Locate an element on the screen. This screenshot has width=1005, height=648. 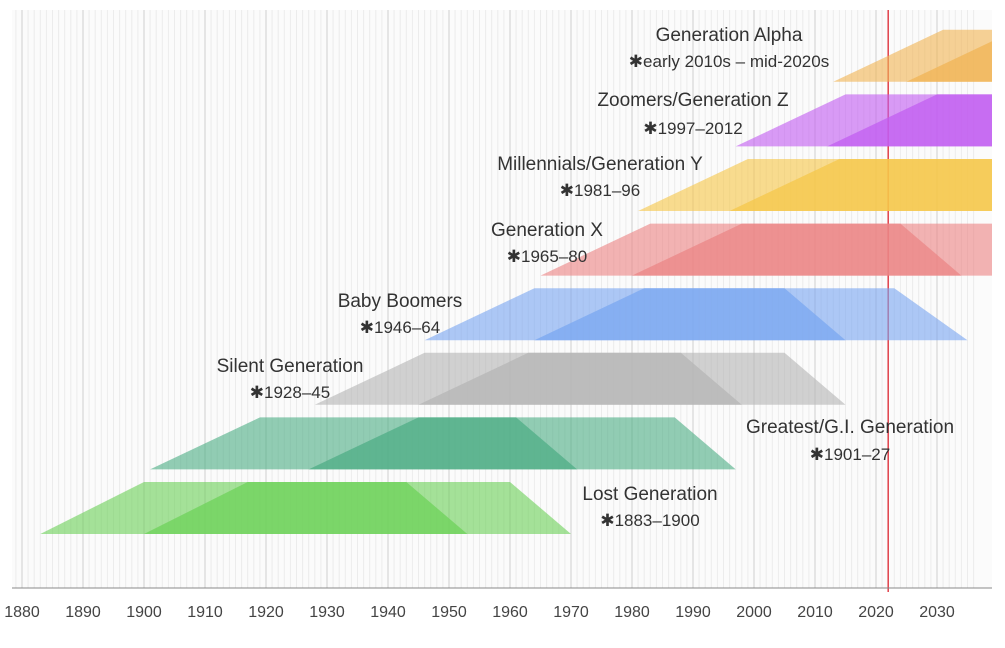
x-tick-label: 1900 is located at coordinates (144, 612).